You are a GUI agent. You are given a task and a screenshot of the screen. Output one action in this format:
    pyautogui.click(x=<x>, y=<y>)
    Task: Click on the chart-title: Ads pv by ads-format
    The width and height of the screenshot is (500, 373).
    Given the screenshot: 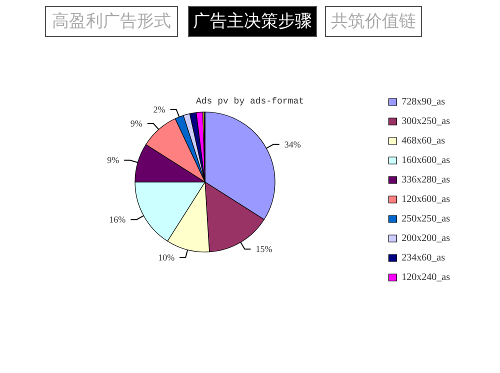 What is the action you would take?
    pyautogui.click(x=250, y=101)
    